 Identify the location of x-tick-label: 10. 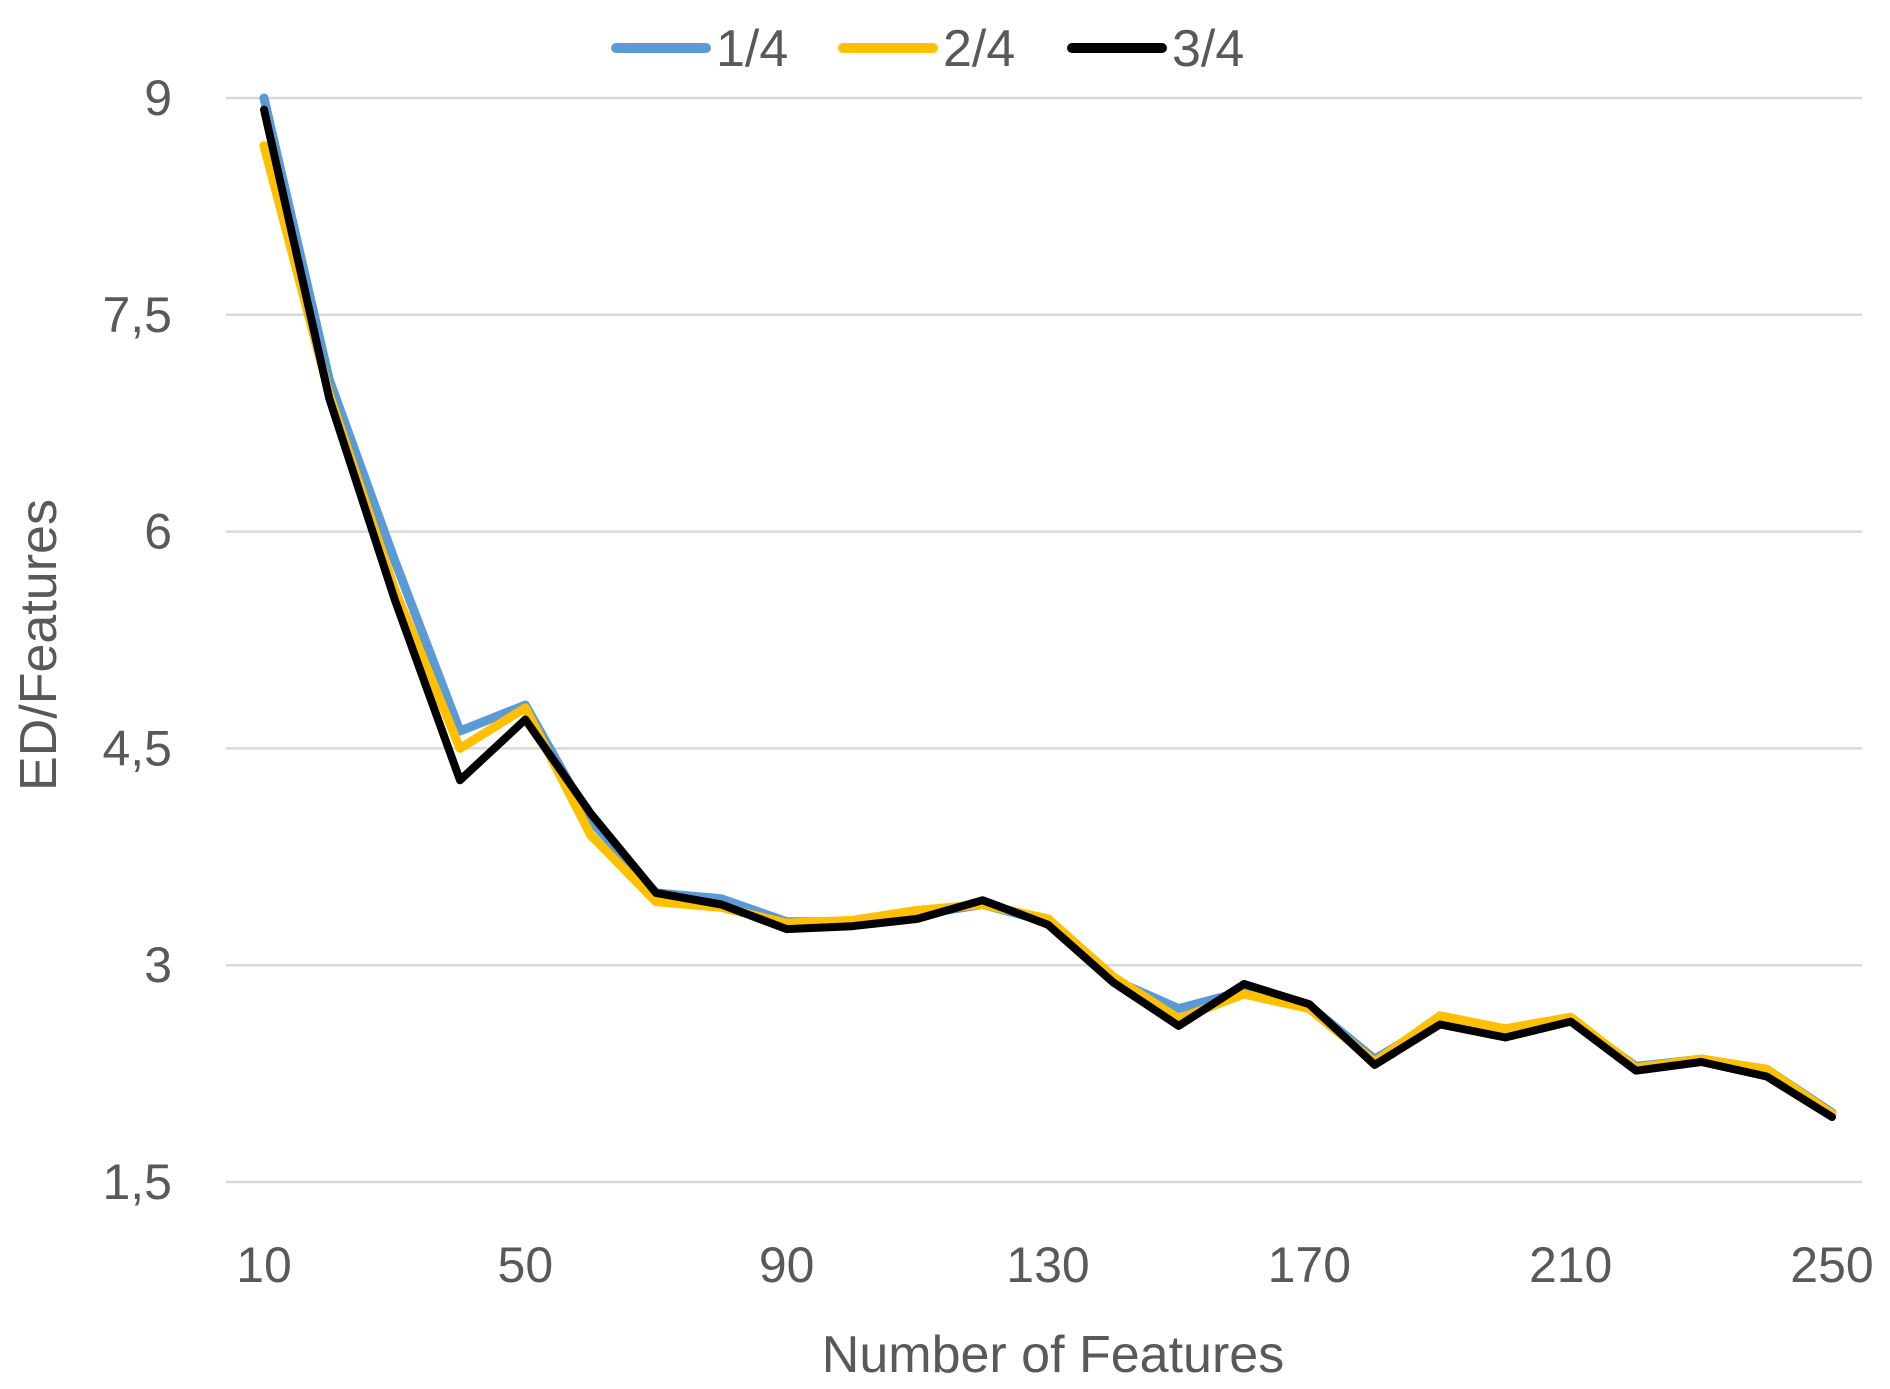
(264, 1265).